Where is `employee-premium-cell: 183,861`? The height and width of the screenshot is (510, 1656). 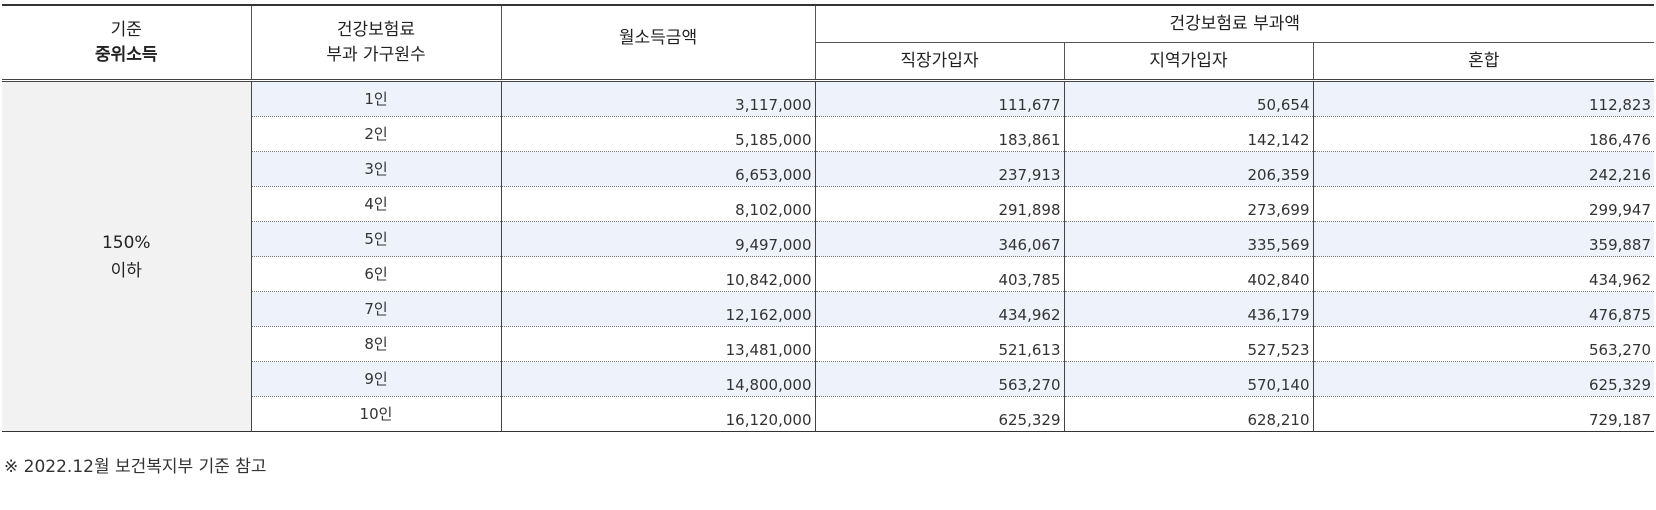
employee-premium-cell: 183,861 is located at coordinates (939, 134).